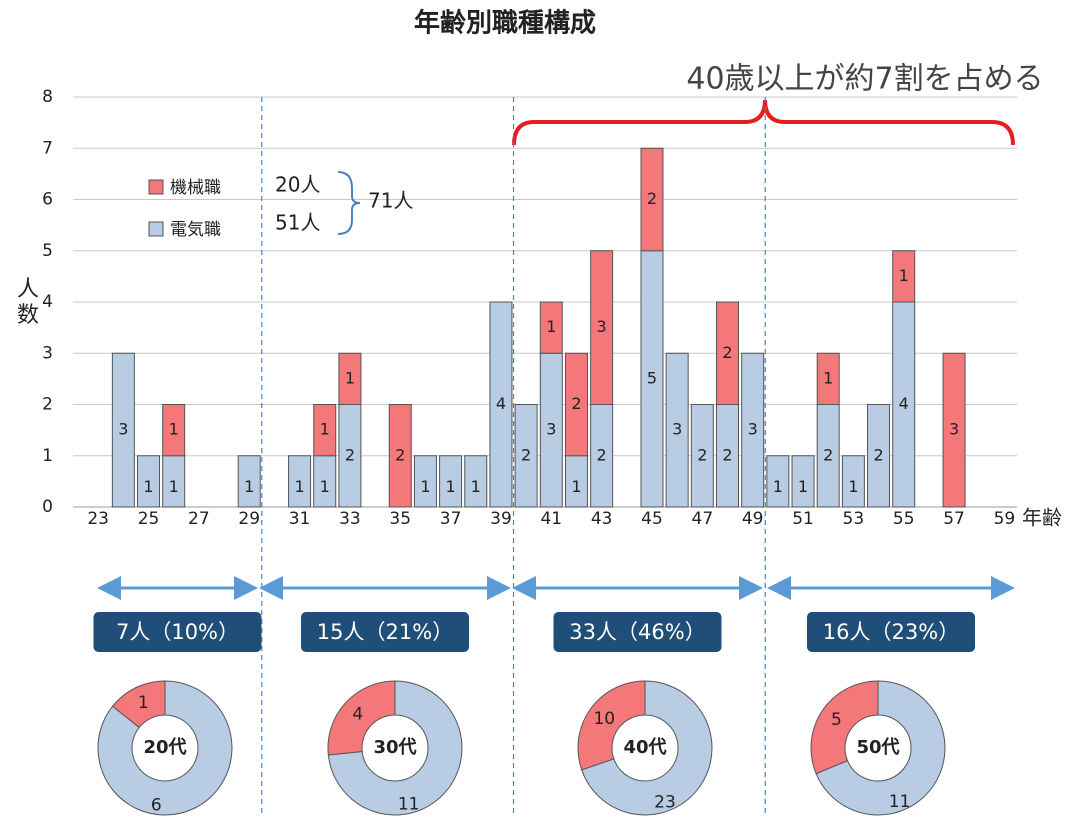  I want to click on y-tick-label: 1, so click(47, 456).